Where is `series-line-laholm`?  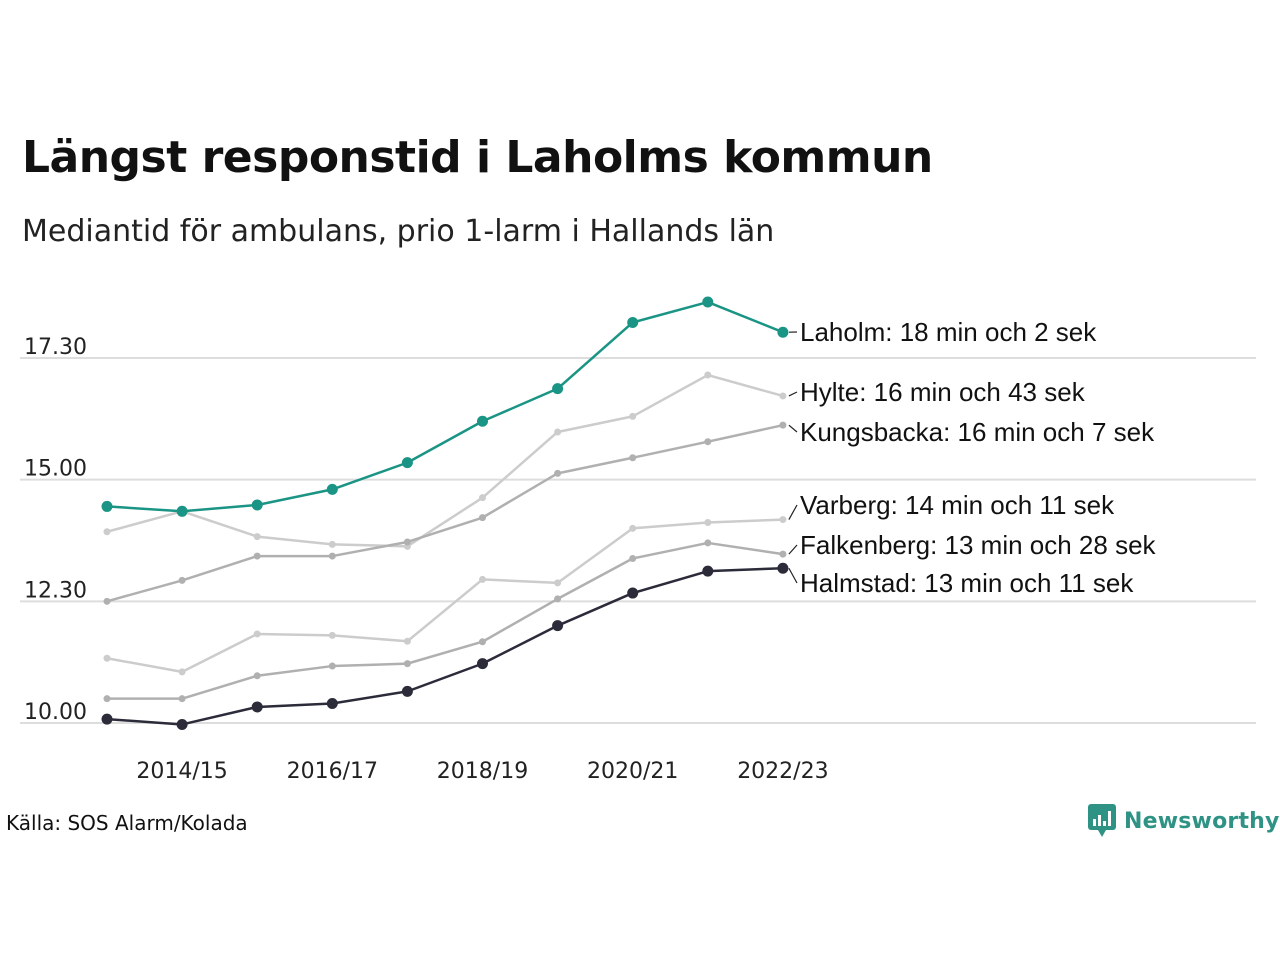 series-line-laholm is located at coordinates (445, 406).